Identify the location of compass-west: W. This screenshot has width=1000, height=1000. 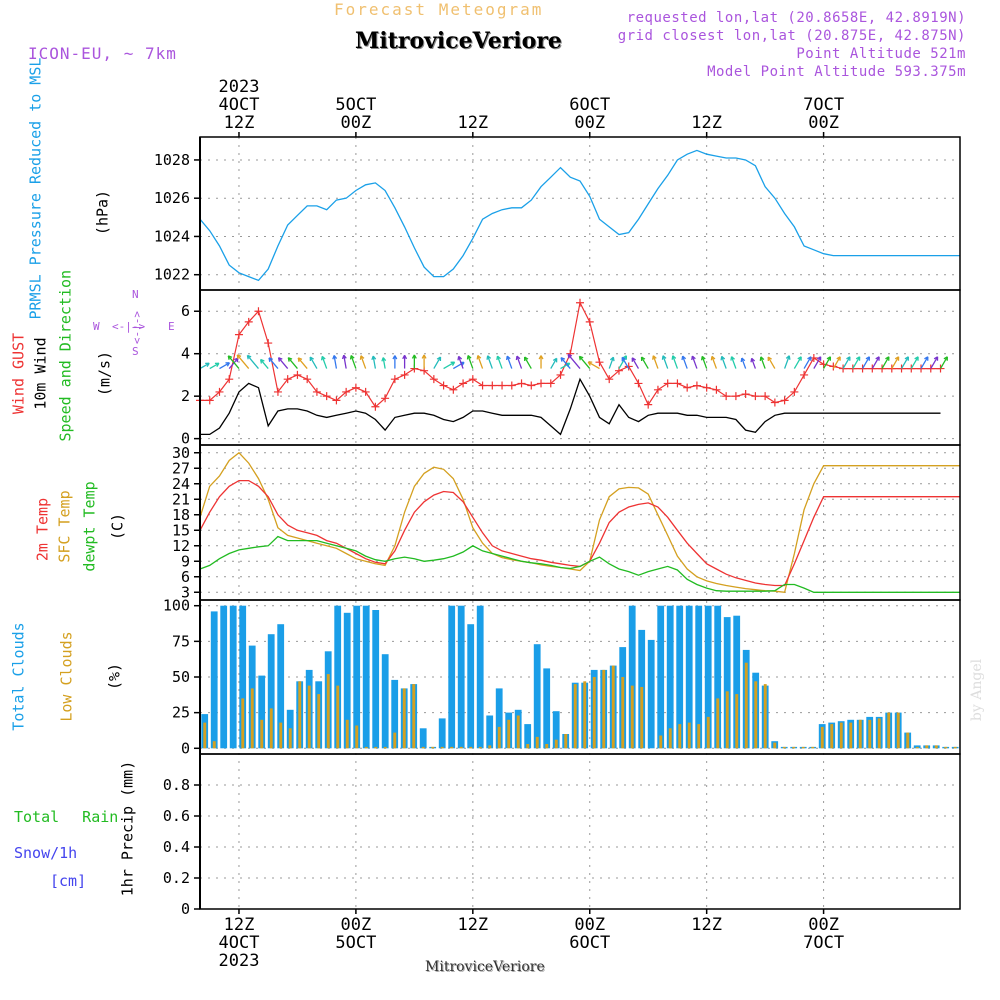
(96, 326).